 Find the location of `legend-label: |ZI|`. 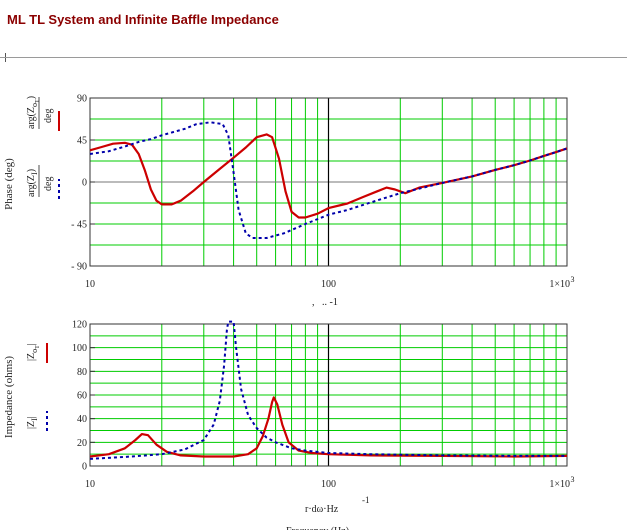

legend-label: |ZI| is located at coordinates (32, 422).